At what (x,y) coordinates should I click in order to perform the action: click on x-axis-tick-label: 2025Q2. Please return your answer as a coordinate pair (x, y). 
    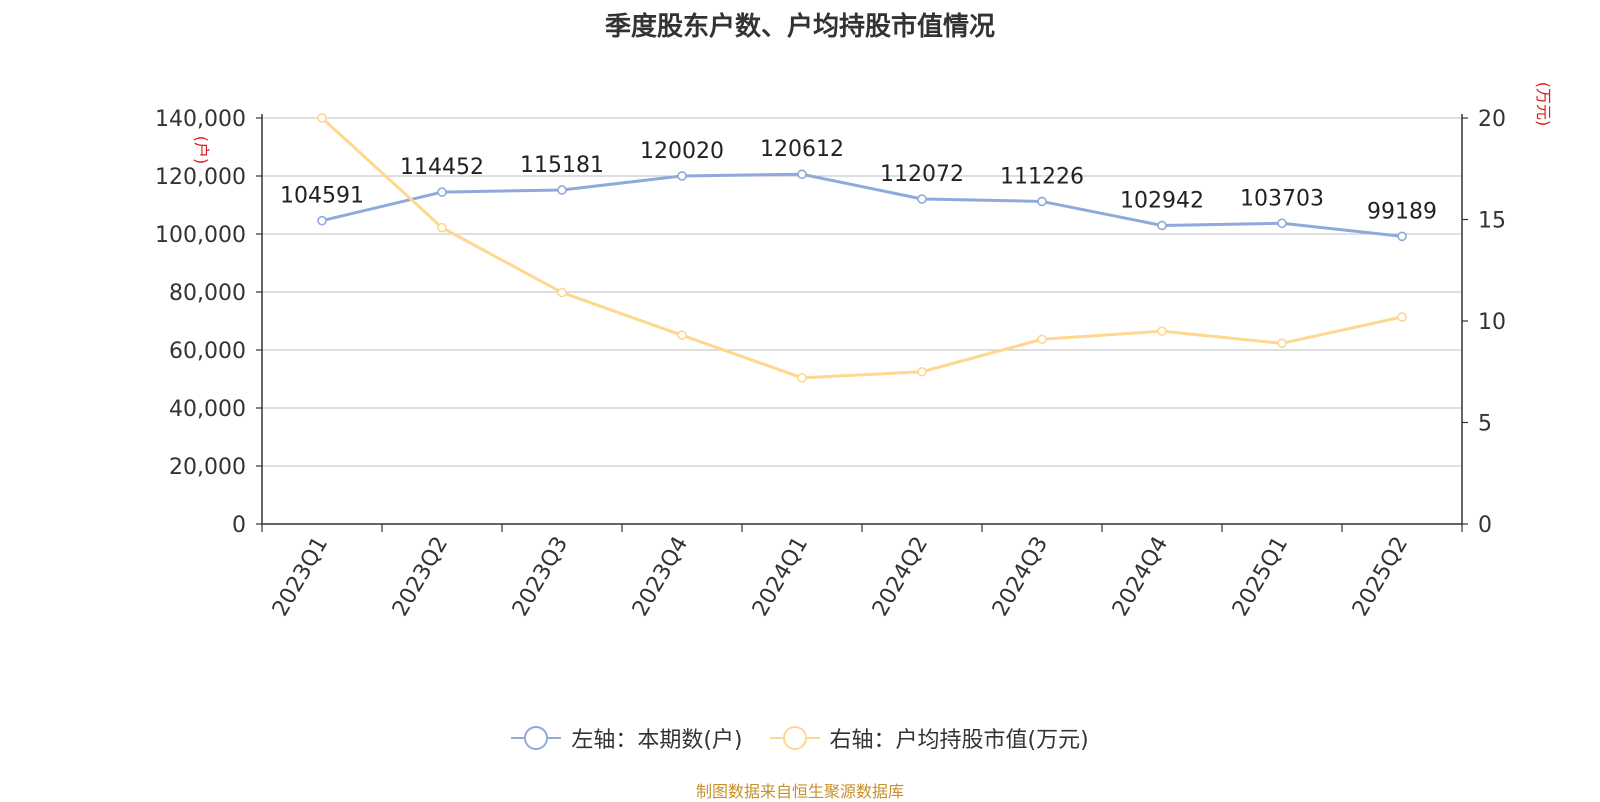
    Looking at the image, I should click on (1380, 577).